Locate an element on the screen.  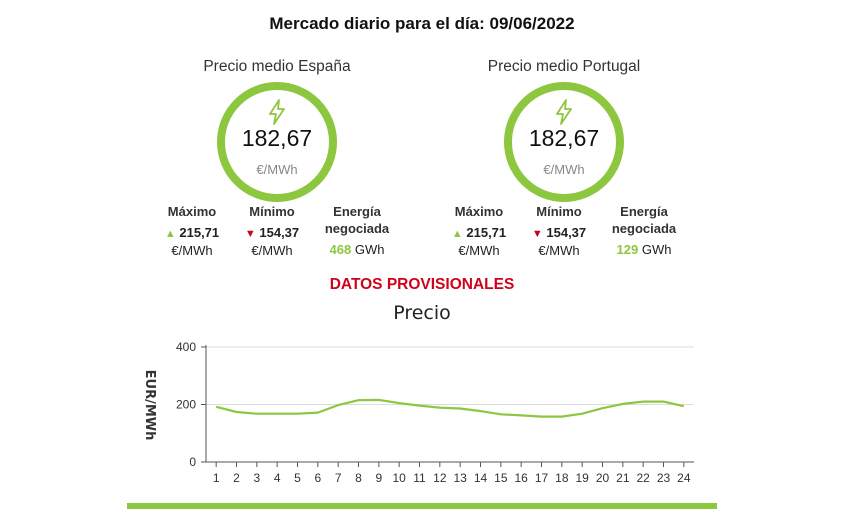
portugal-heading: Precio medio Portugal is located at coordinates (564, 66).